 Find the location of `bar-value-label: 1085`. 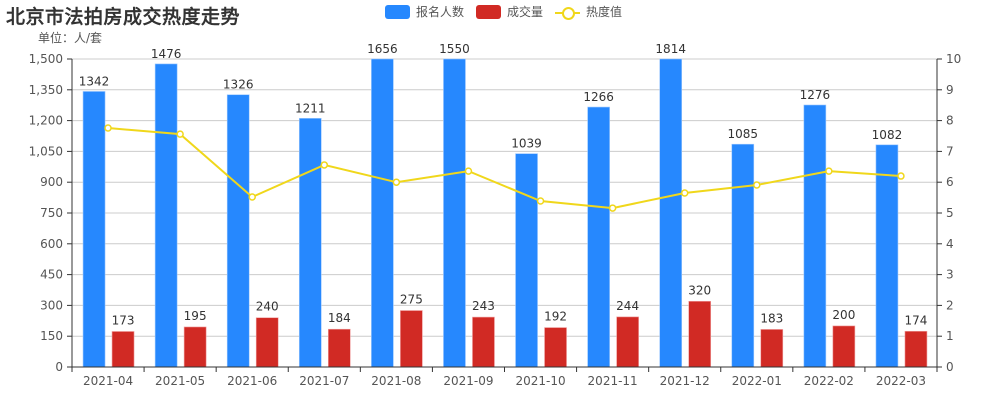

bar-value-label: 1085 is located at coordinates (743, 134).